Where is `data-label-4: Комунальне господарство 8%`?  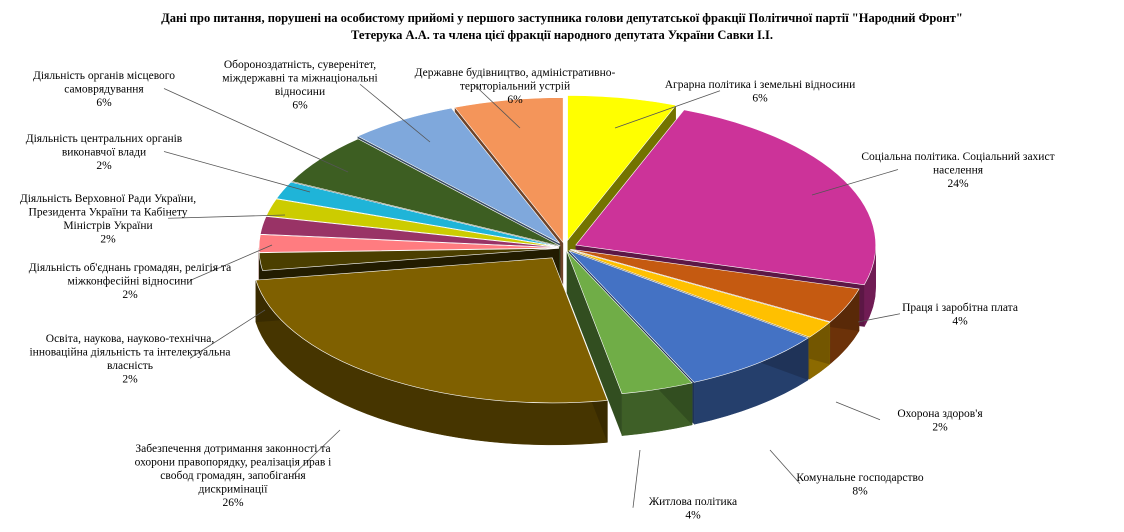 data-label-4: Комунальне господарство 8% is located at coordinates (859, 485).